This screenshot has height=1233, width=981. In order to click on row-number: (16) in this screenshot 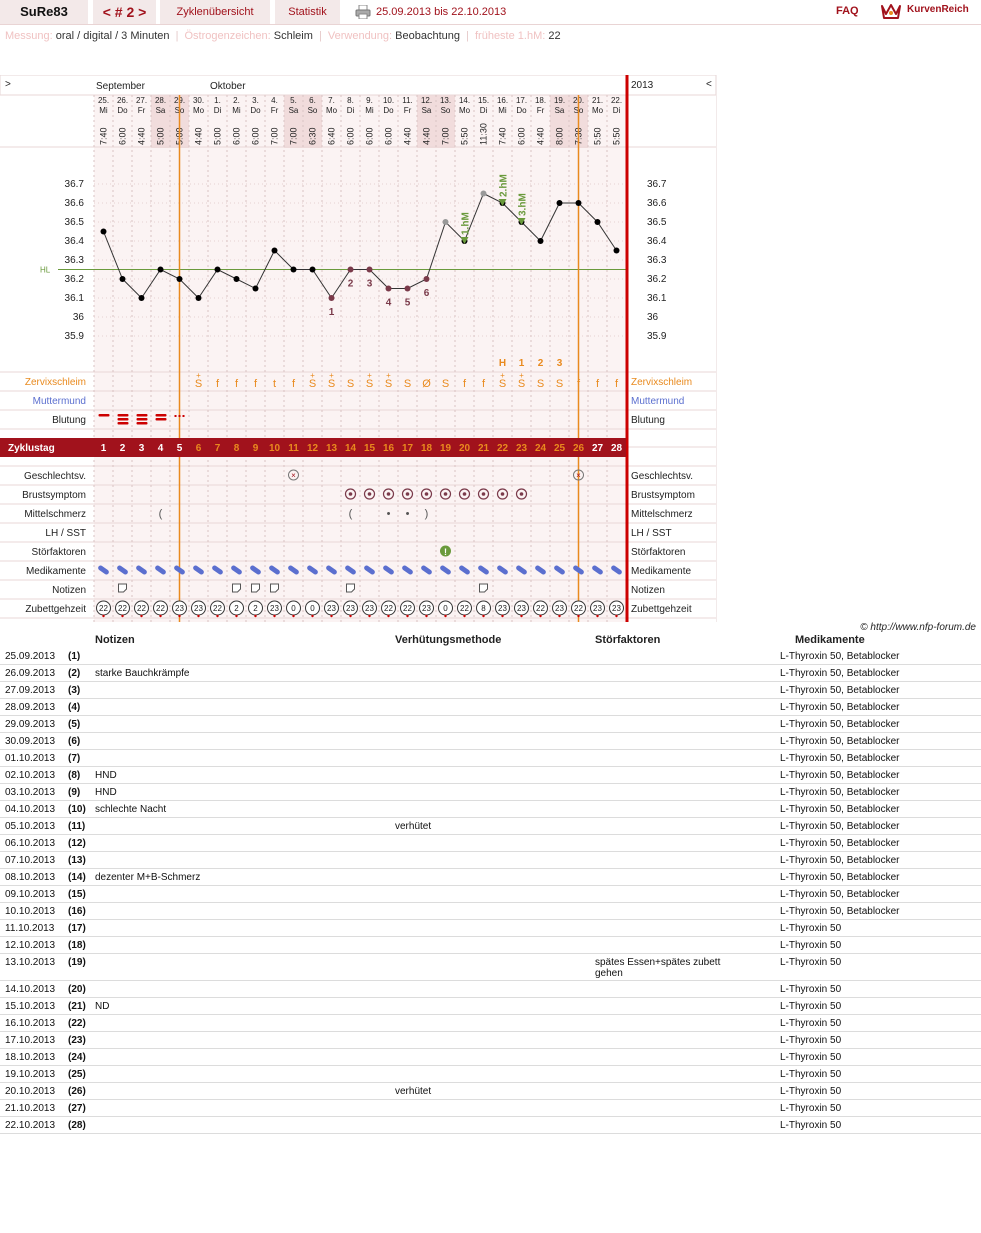, I will do `click(77, 911)`.